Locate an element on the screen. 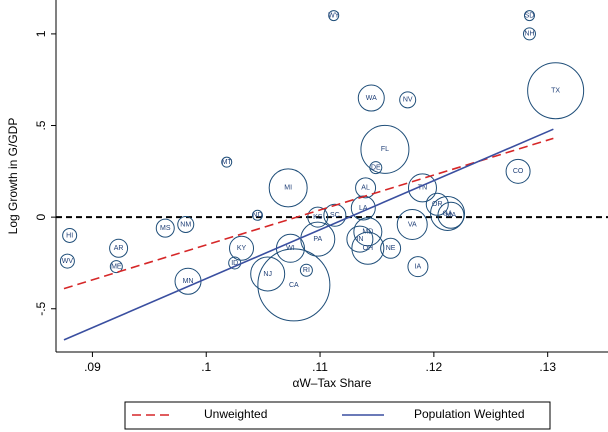 The height and width of the screenshot is (432, 608). bubble-label: KS is located at coordinates (318, 217).